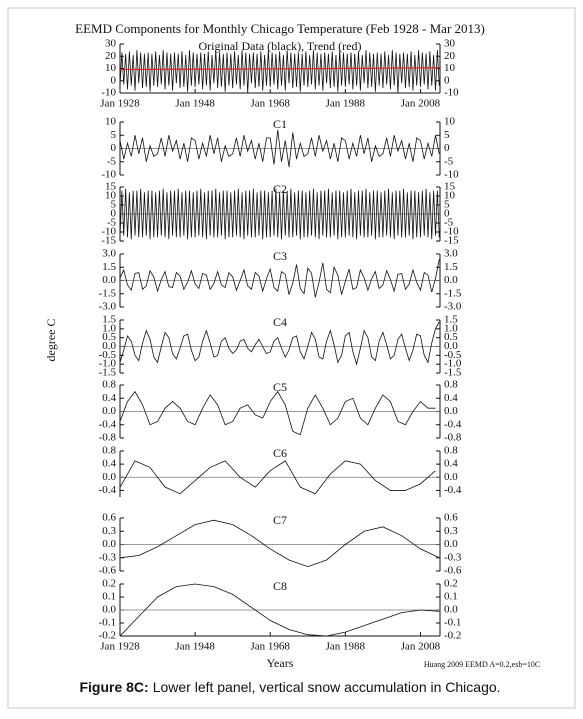 The height and width of the screenshot is (719, 583). Describe the element at coordinates (280, 256) in the screenshot. I see `panel-title: C3` at that location.